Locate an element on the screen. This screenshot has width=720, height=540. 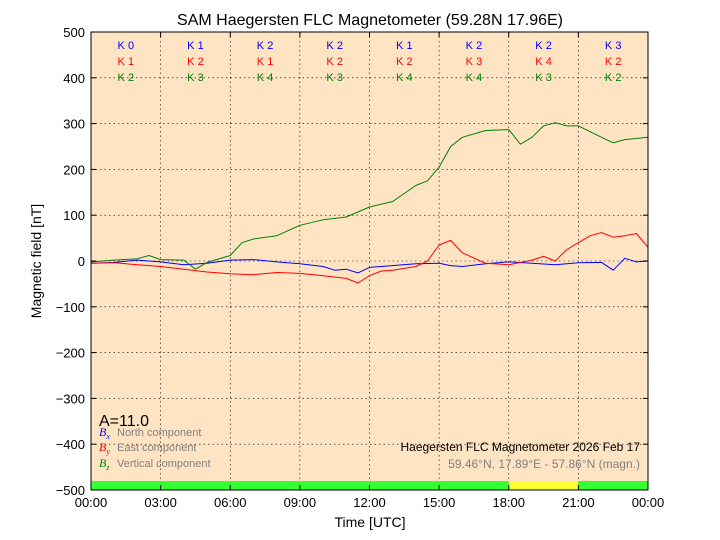
coords-annotation: 59.46°N, 17.89°E - 57.86°N (magn.) is located at coordinates (544, 464).